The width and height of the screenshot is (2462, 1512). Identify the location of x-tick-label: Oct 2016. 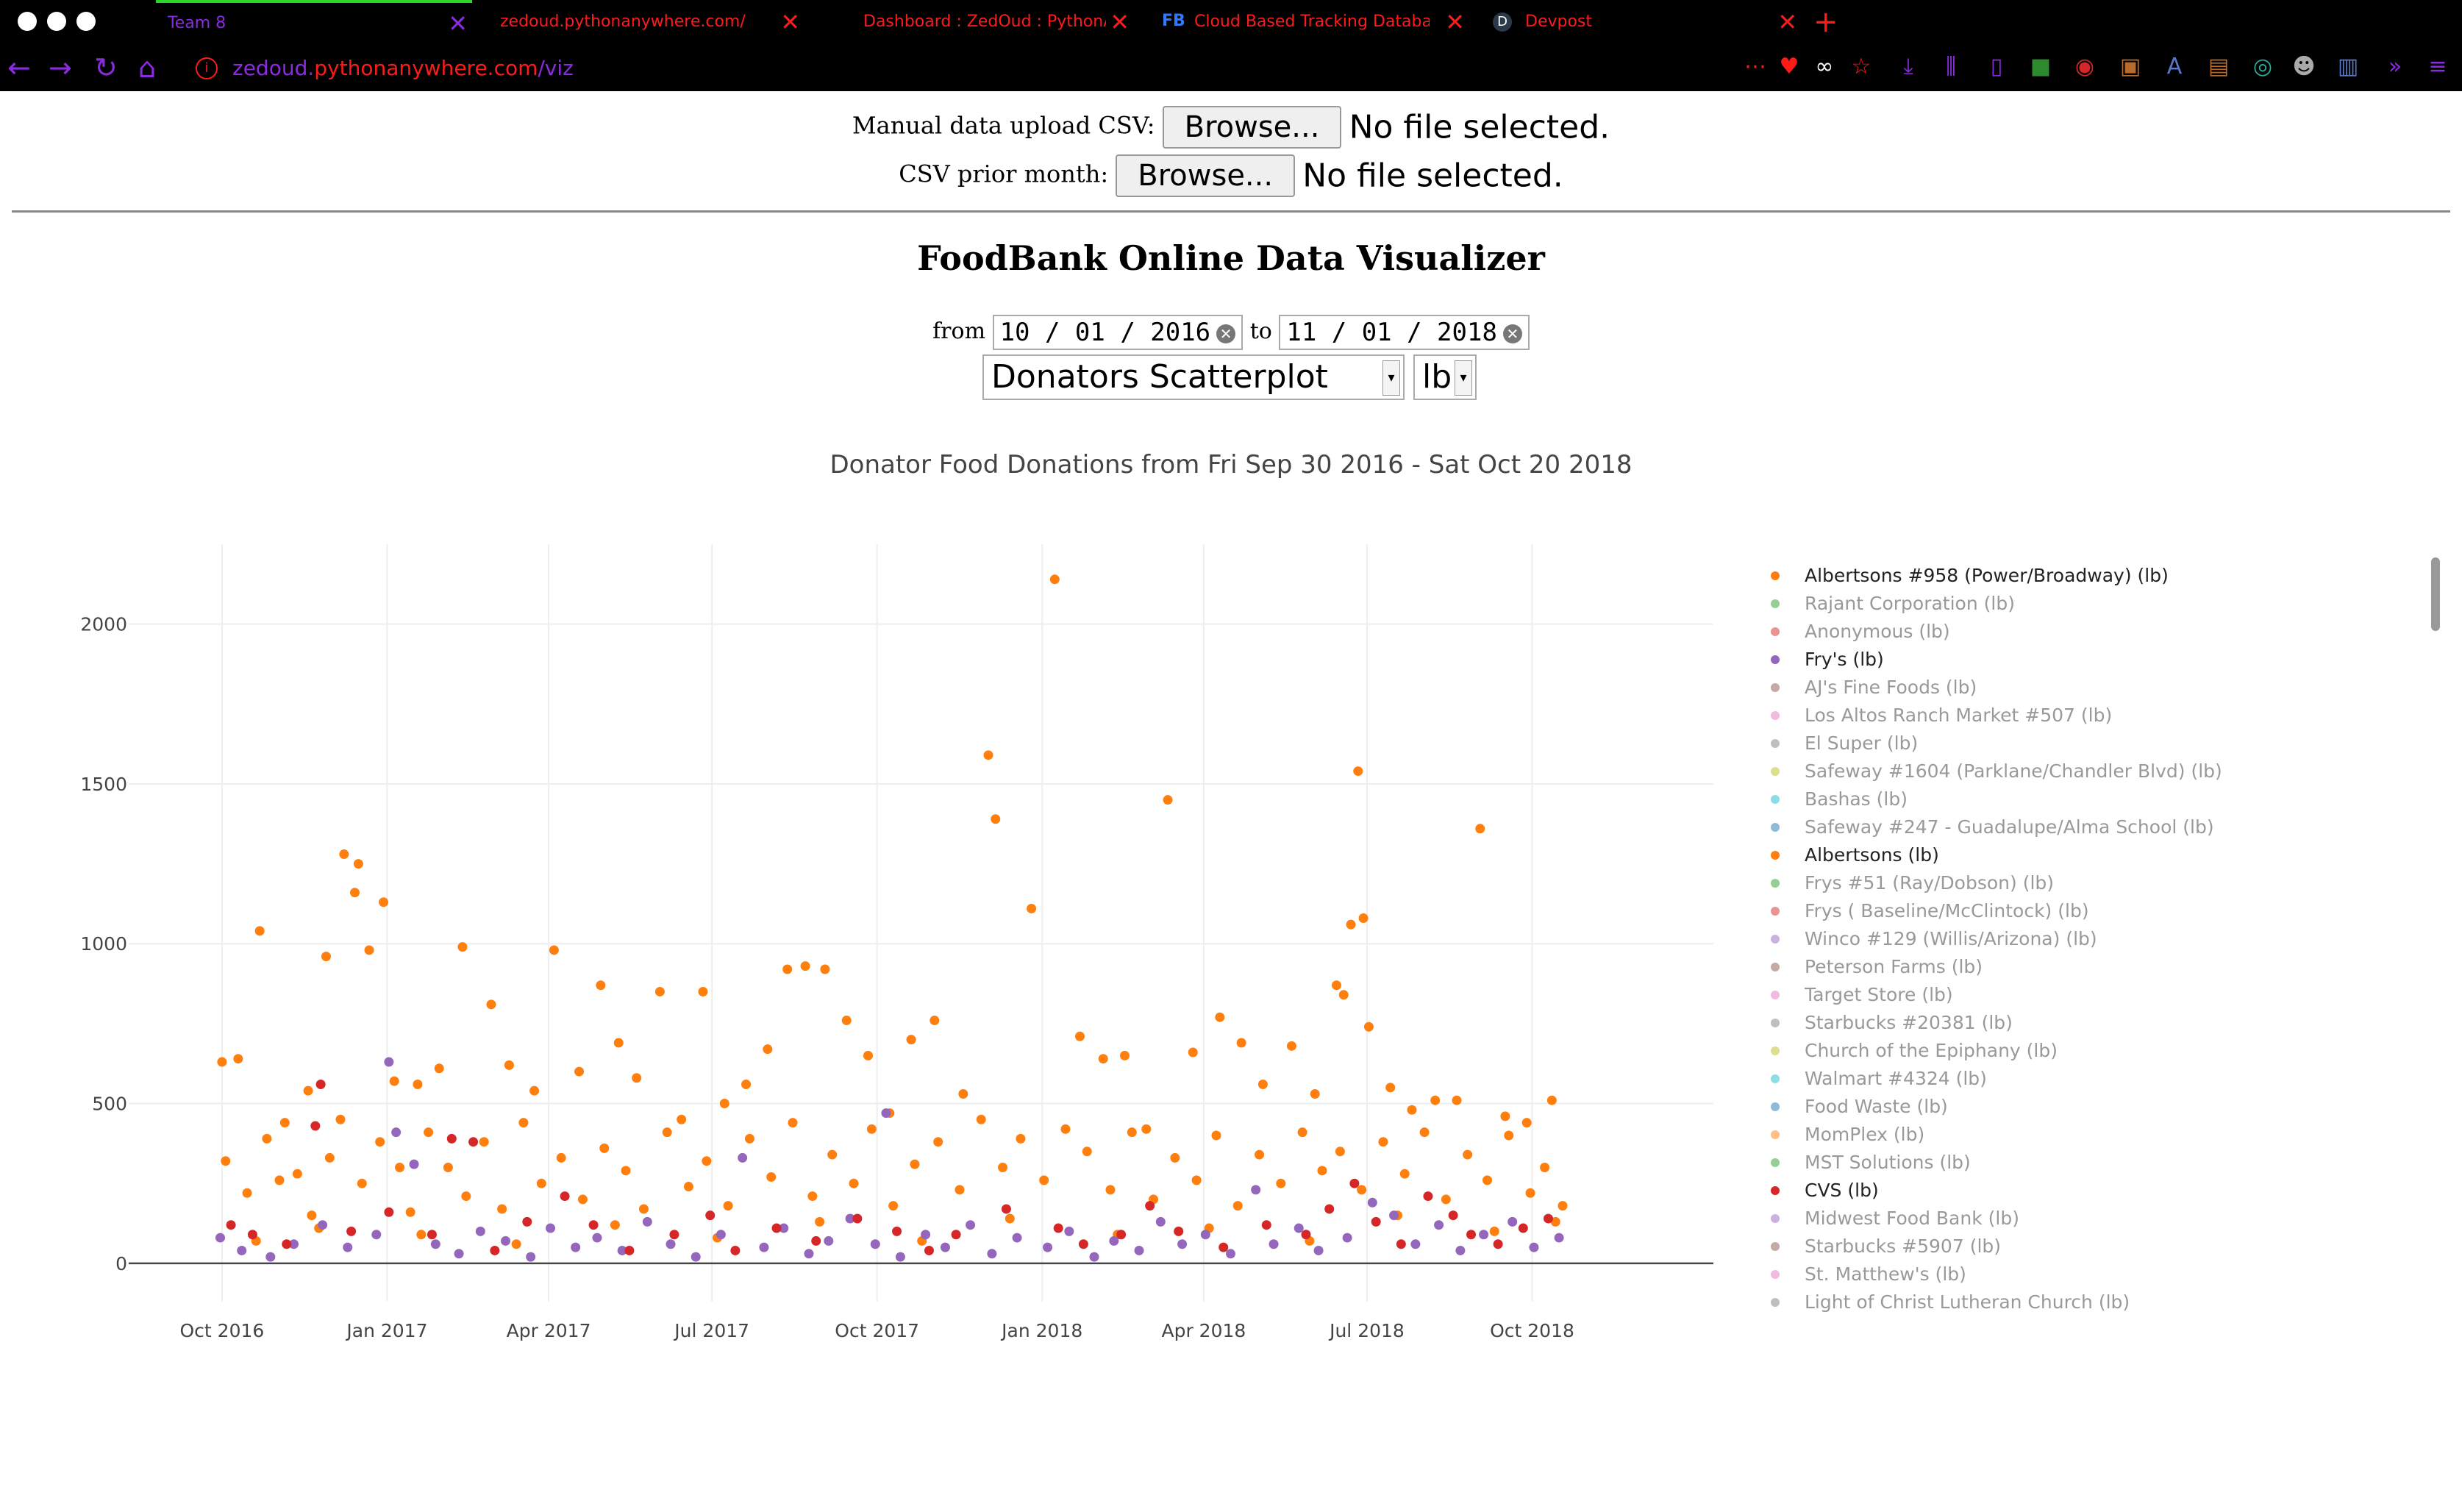
(222, 1331).